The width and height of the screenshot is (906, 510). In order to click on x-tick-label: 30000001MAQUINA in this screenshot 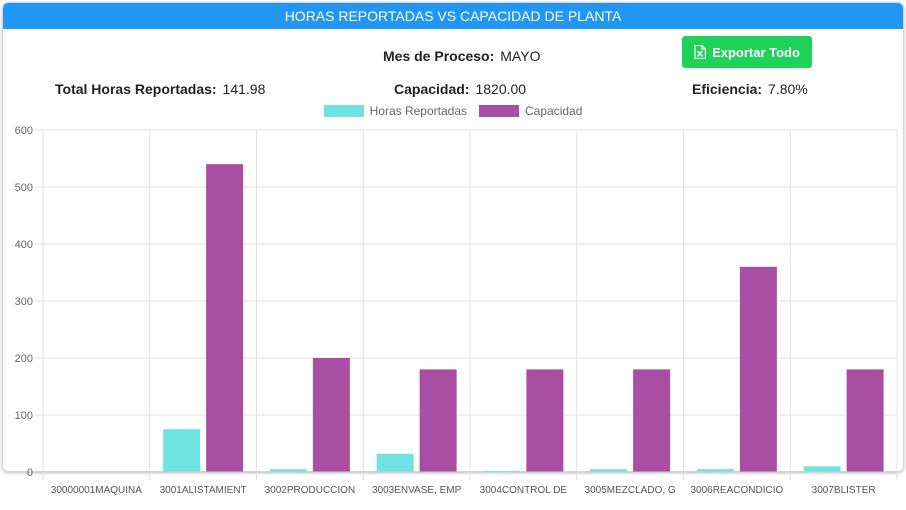, I will do `click(96, 490)`.